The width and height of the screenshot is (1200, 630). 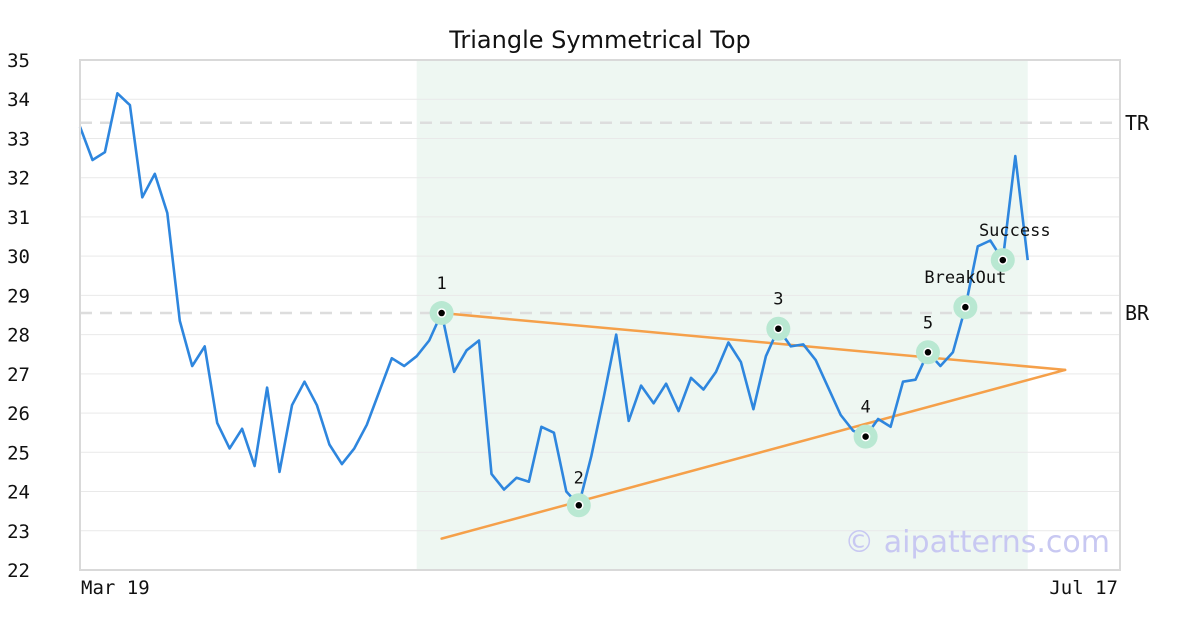 What do you see at coordinates (18, 257) in the screenshot?
I see `y-tick-label: 30` at bounding box center [18, 257].